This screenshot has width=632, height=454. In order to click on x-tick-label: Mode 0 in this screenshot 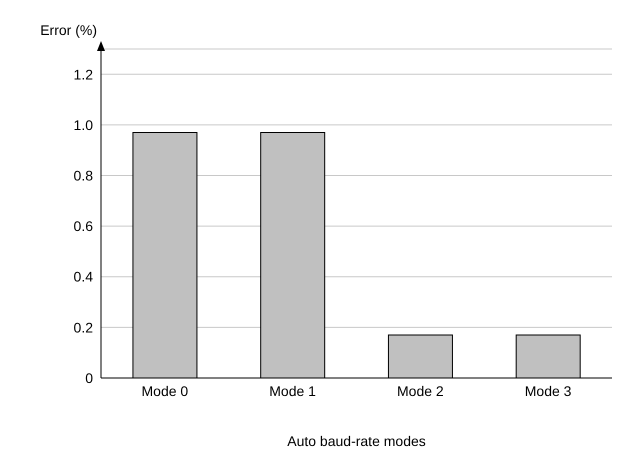, I will do `click(165, 390)`.